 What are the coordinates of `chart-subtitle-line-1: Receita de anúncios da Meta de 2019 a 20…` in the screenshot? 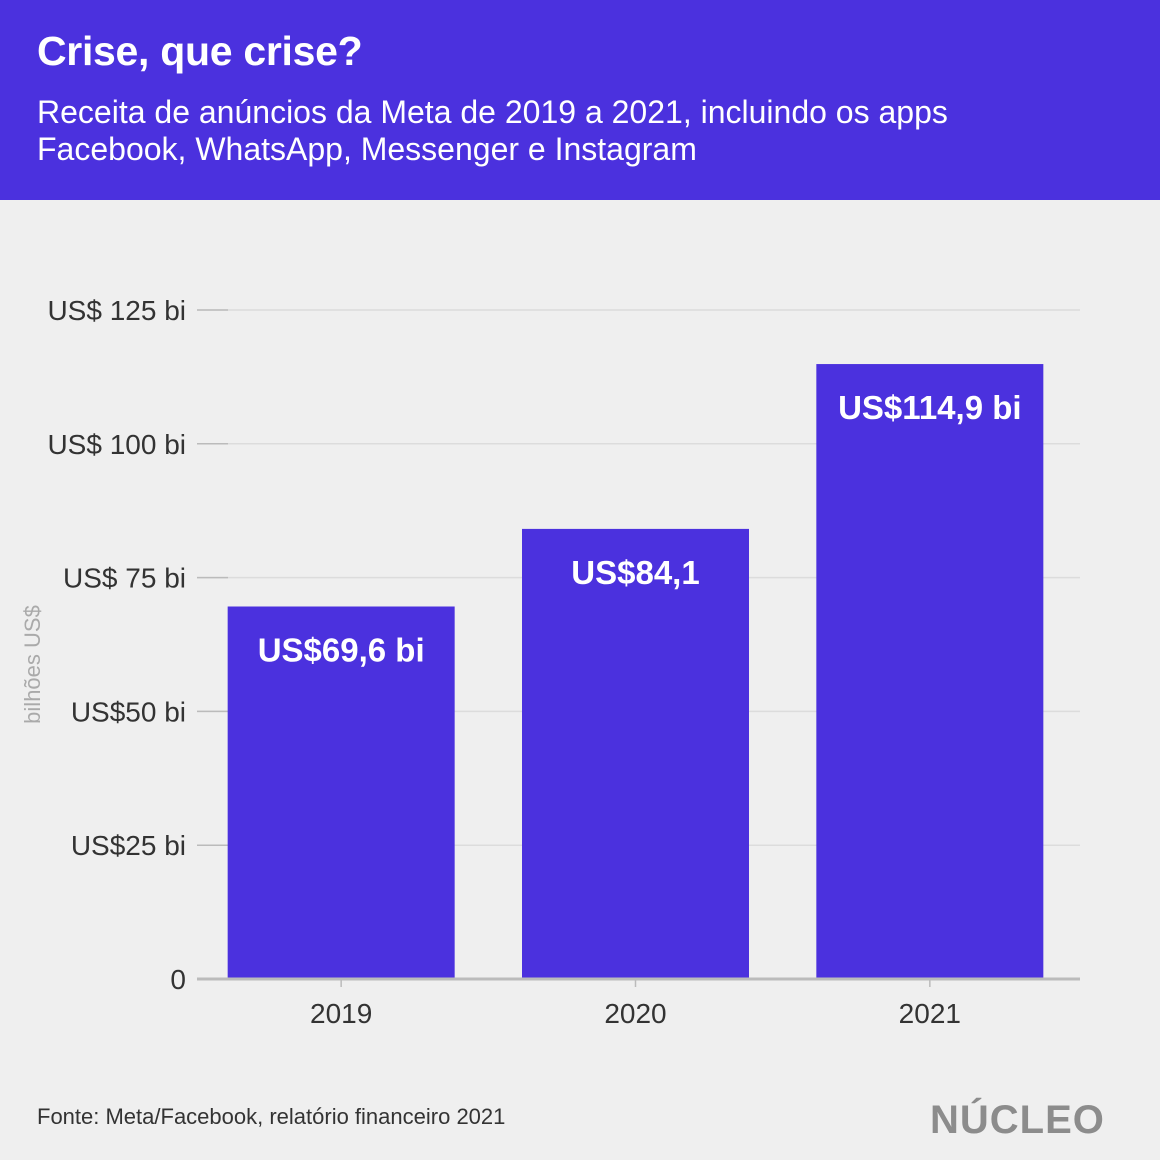 It's located at (492, 112).